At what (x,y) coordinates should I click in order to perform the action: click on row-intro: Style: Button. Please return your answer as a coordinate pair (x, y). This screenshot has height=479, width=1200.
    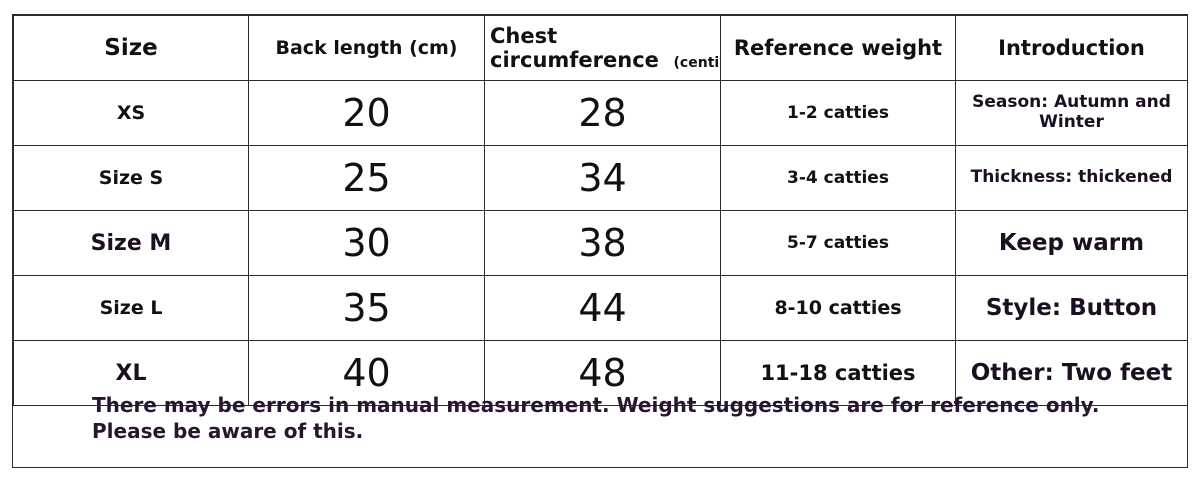
    Looking at the image, I should click on (1071, 308).